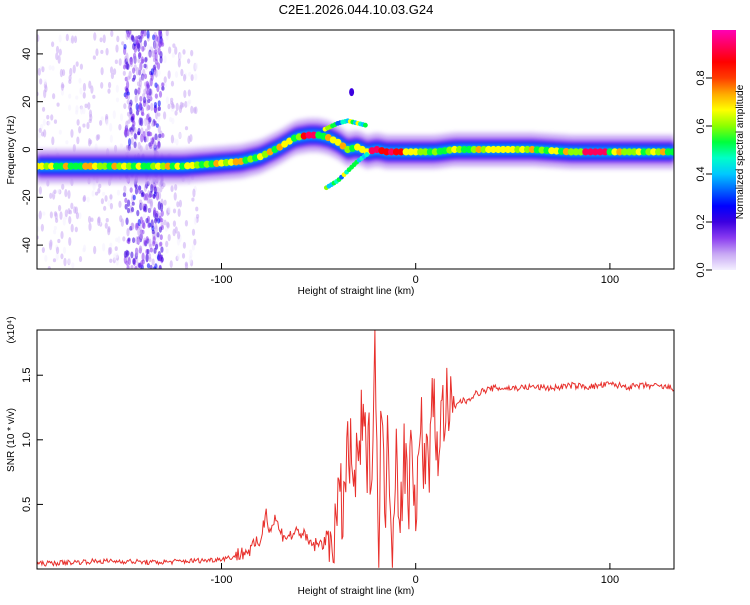 The image size is (750, 605). I want to click on colorbar-tick-label: 0.2, so click(701, 221).